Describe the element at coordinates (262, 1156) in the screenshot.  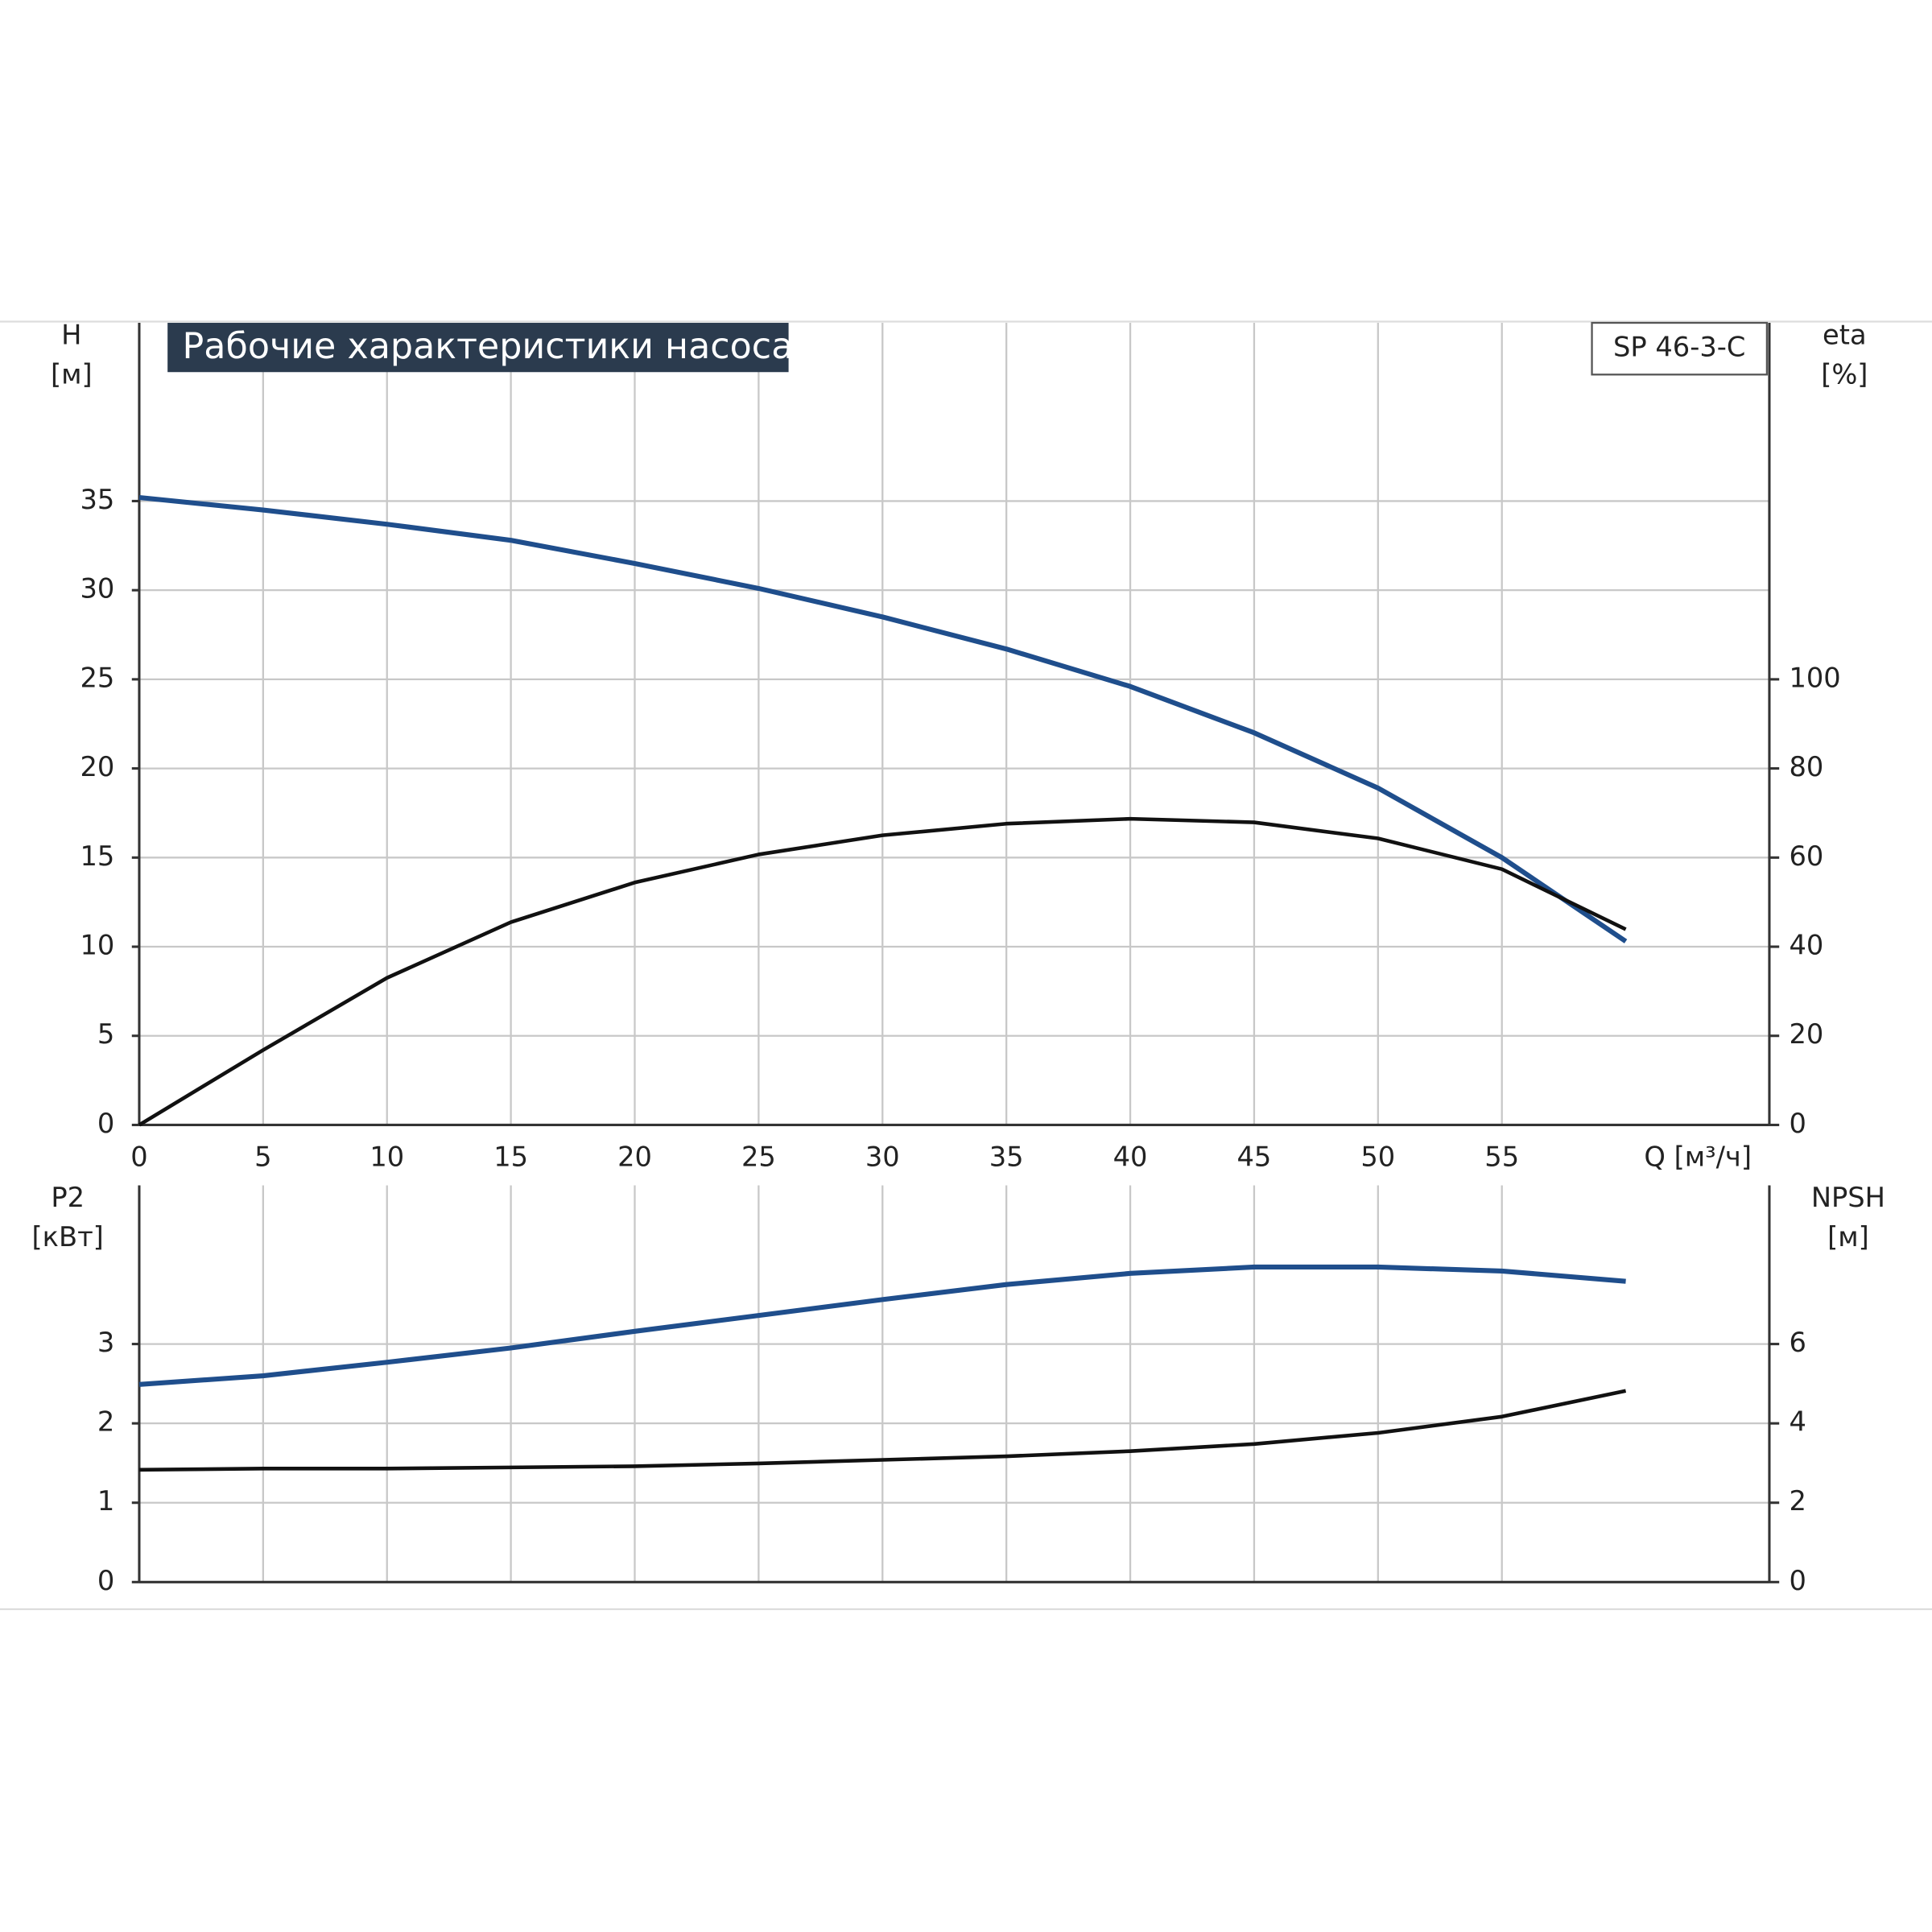
I see `x-tick-label: 5` at that location.